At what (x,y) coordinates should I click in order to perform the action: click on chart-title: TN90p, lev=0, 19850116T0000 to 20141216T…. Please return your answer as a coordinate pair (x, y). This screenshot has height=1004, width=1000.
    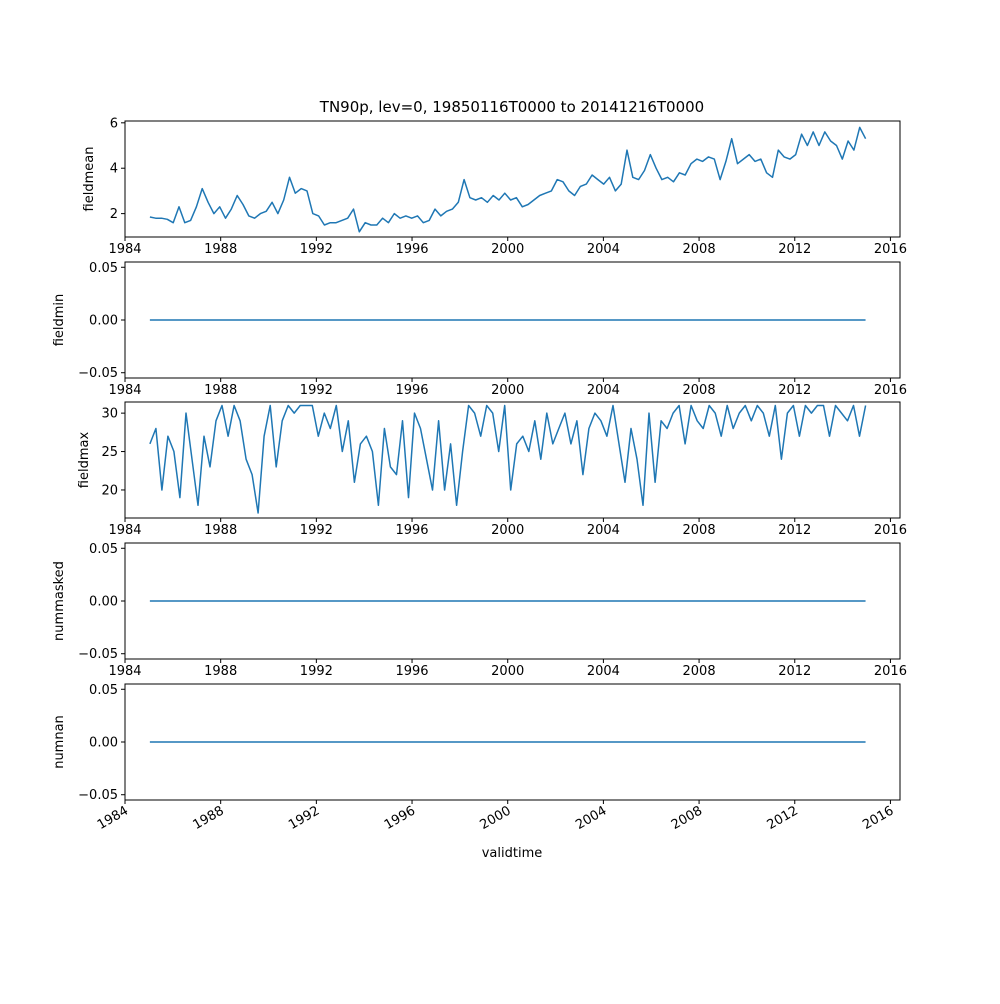
    Looking at the image, I should click on (511, 107).